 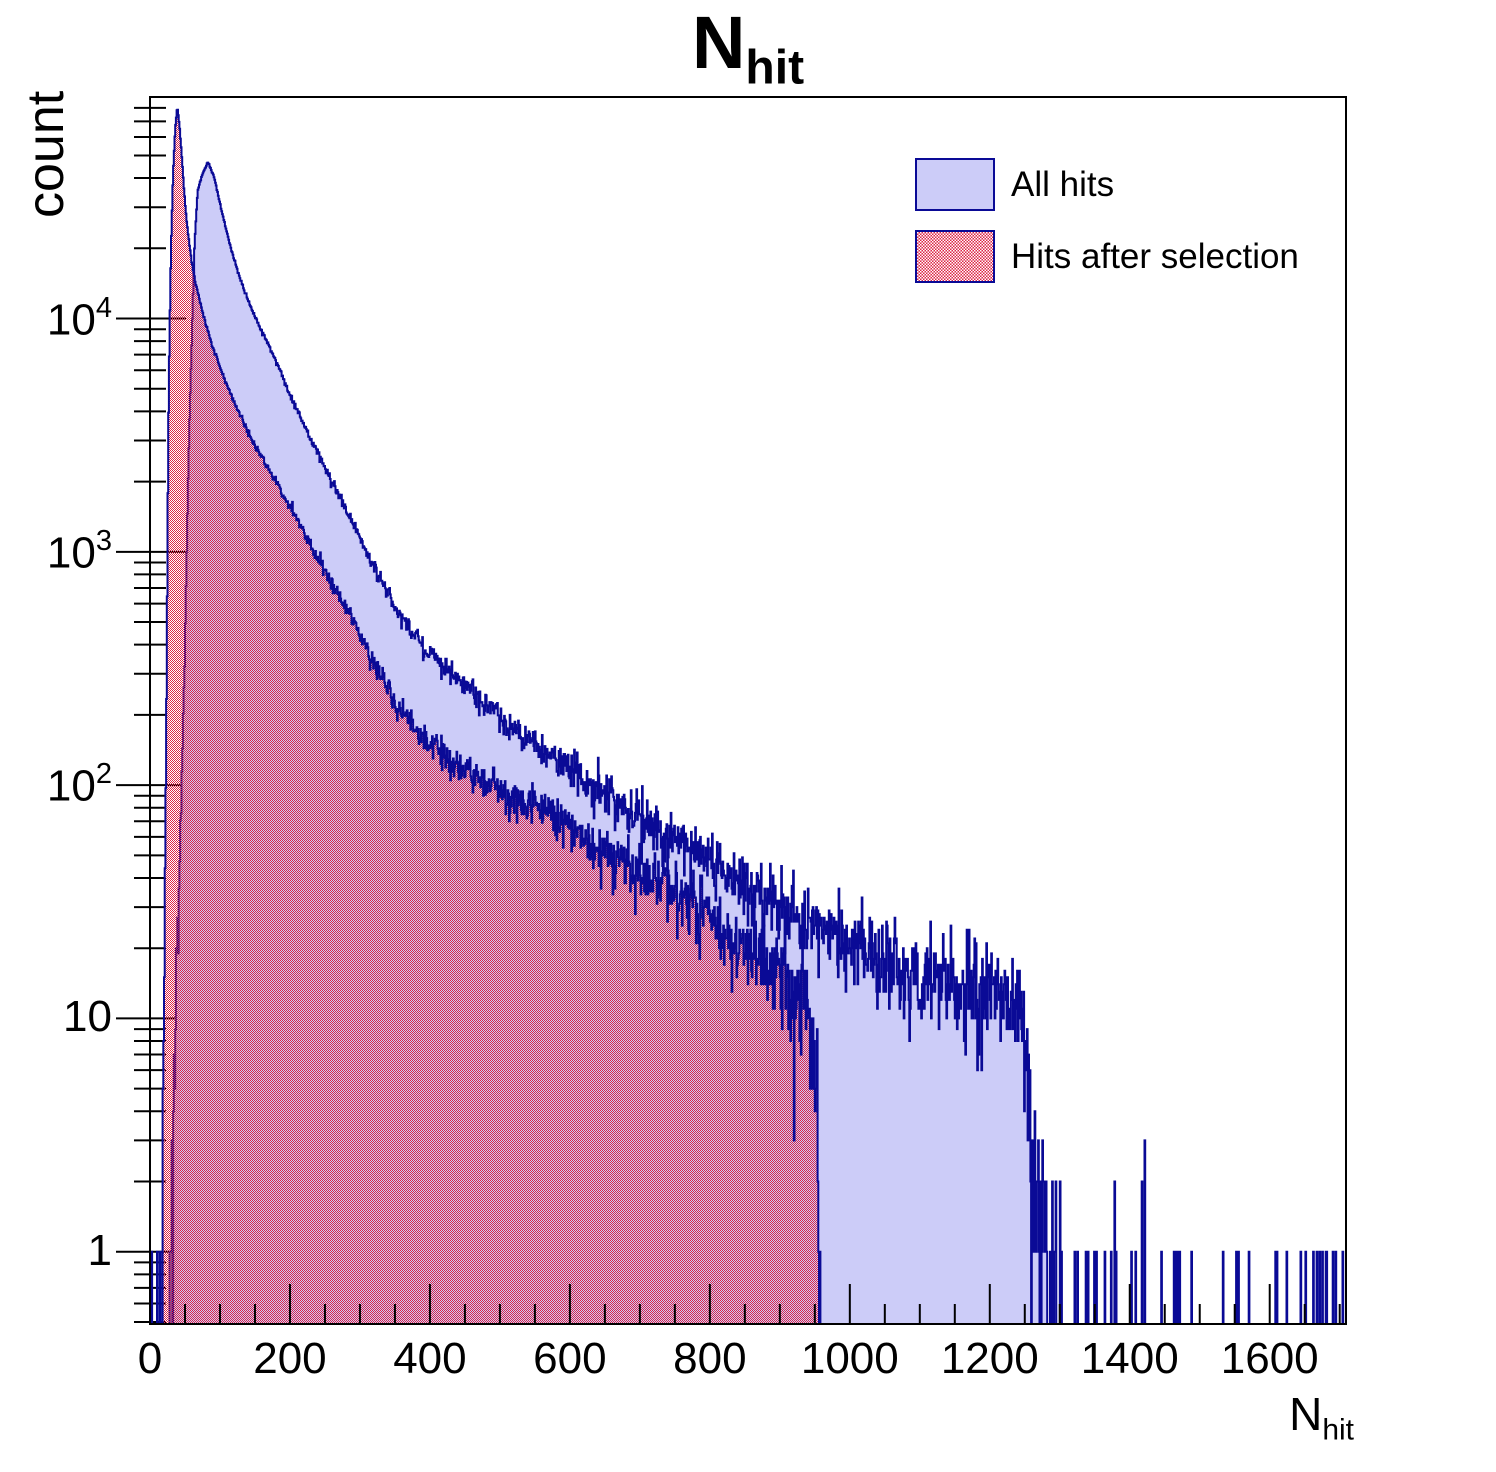 I want to click on y-tick-label: 10⁴, so click(x=79, y=318).